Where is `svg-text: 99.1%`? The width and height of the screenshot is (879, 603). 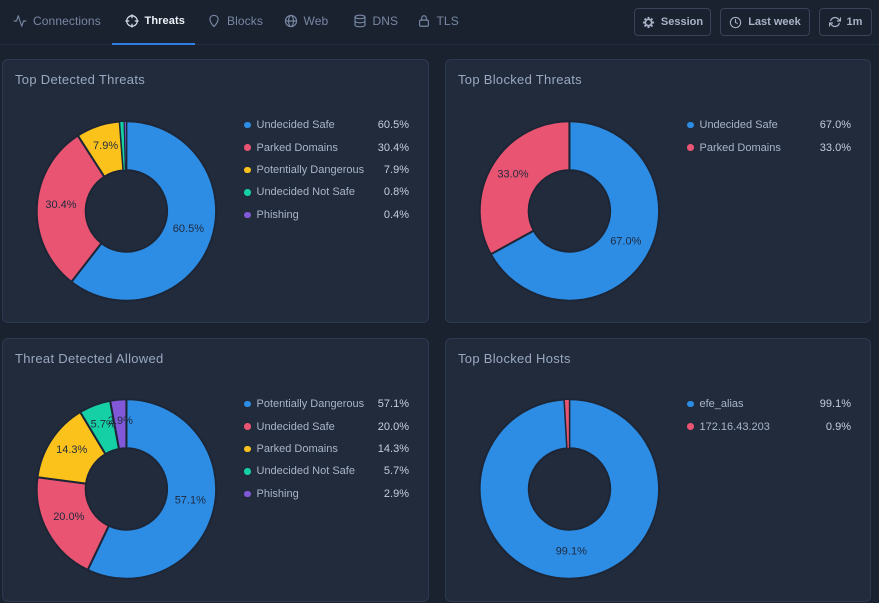
svg-text: 99.1% is located at coordinates (571, 552).